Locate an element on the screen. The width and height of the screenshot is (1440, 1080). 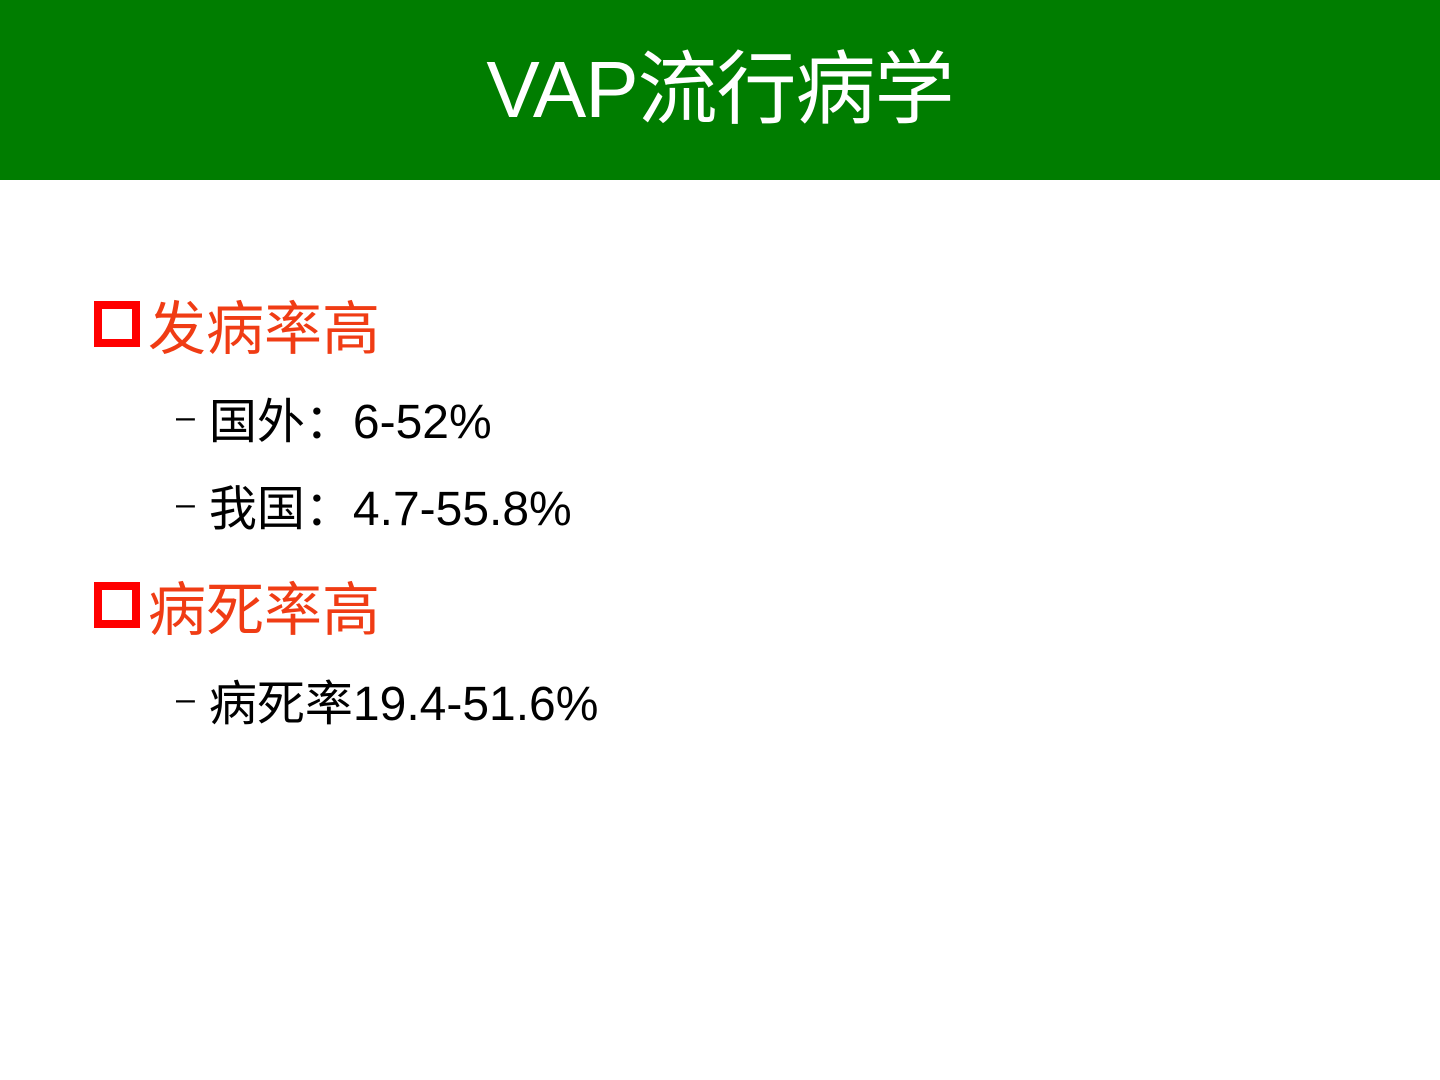
heading-text: 病死率高 is located at coordinates (264, 610).